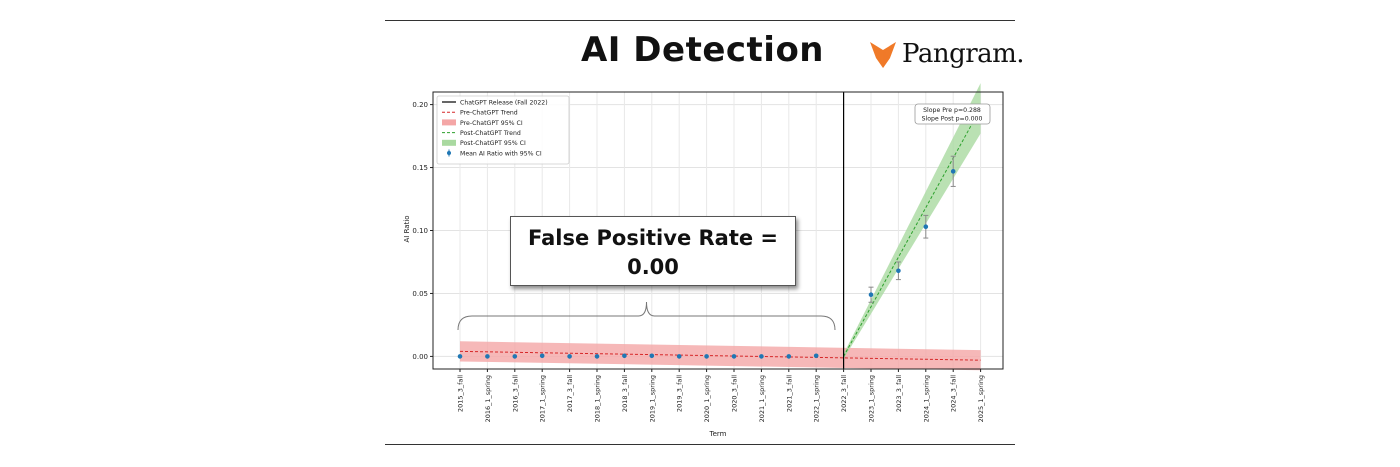 The image size is (1400, 467). I want to click on x-tick-label: 2022_3_fall, so click(844, 393).